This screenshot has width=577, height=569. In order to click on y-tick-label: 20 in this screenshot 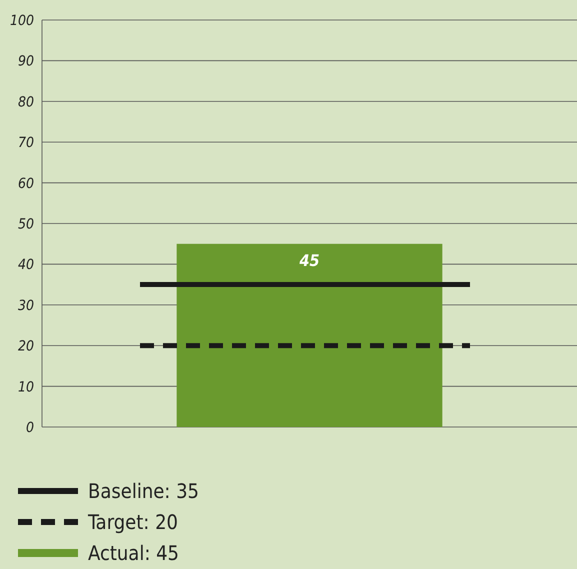, I will do `click(26, 346)`.